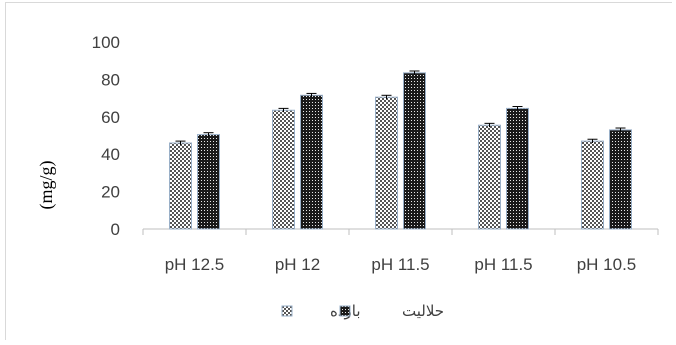 Image resolution: width=676 pixels, height=345 pixels. I want to click on x-category-label: pH 12, so click(297, 264).